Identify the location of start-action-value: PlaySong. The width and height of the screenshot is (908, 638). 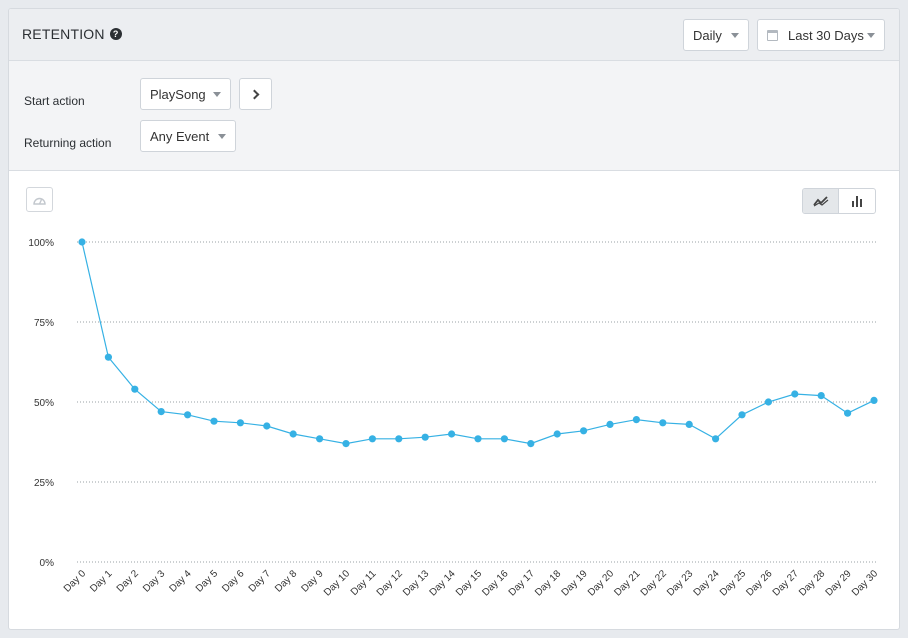
(178, 94).